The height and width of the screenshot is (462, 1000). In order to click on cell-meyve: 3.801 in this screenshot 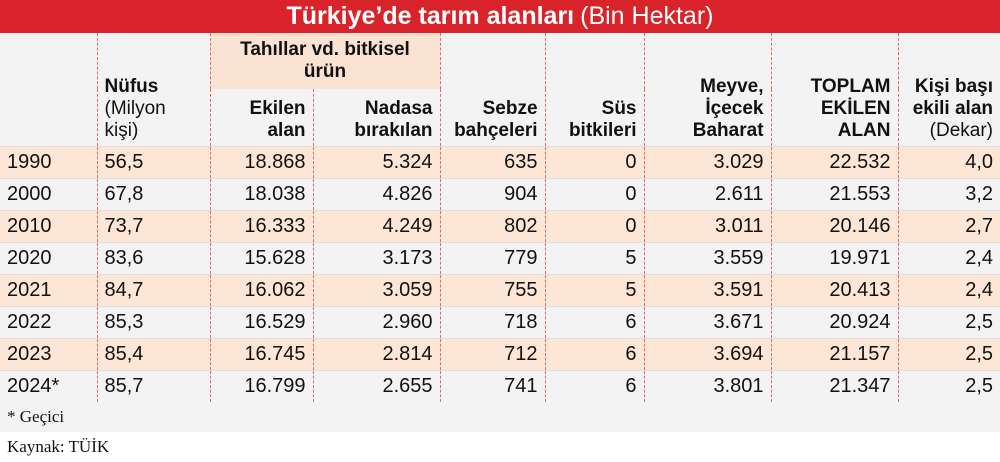, I will do `click(707, 385)`.